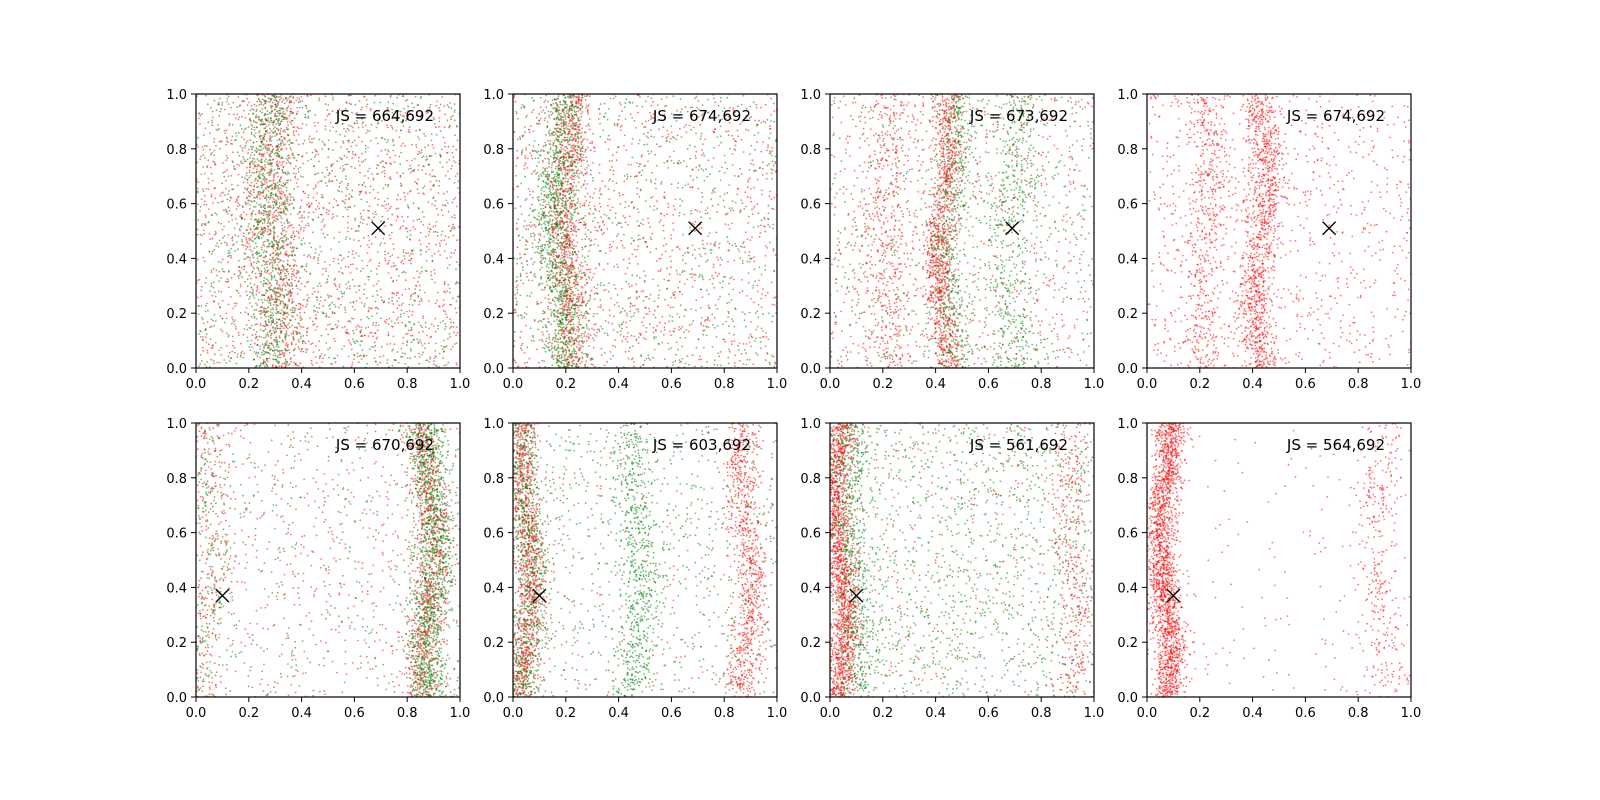 This screenshot has height=800, width=1600. What do you see at coordinates (196, 384) in the screenshot?
I see `x-tick-label: 0.0` at bounding box center [196, 384].